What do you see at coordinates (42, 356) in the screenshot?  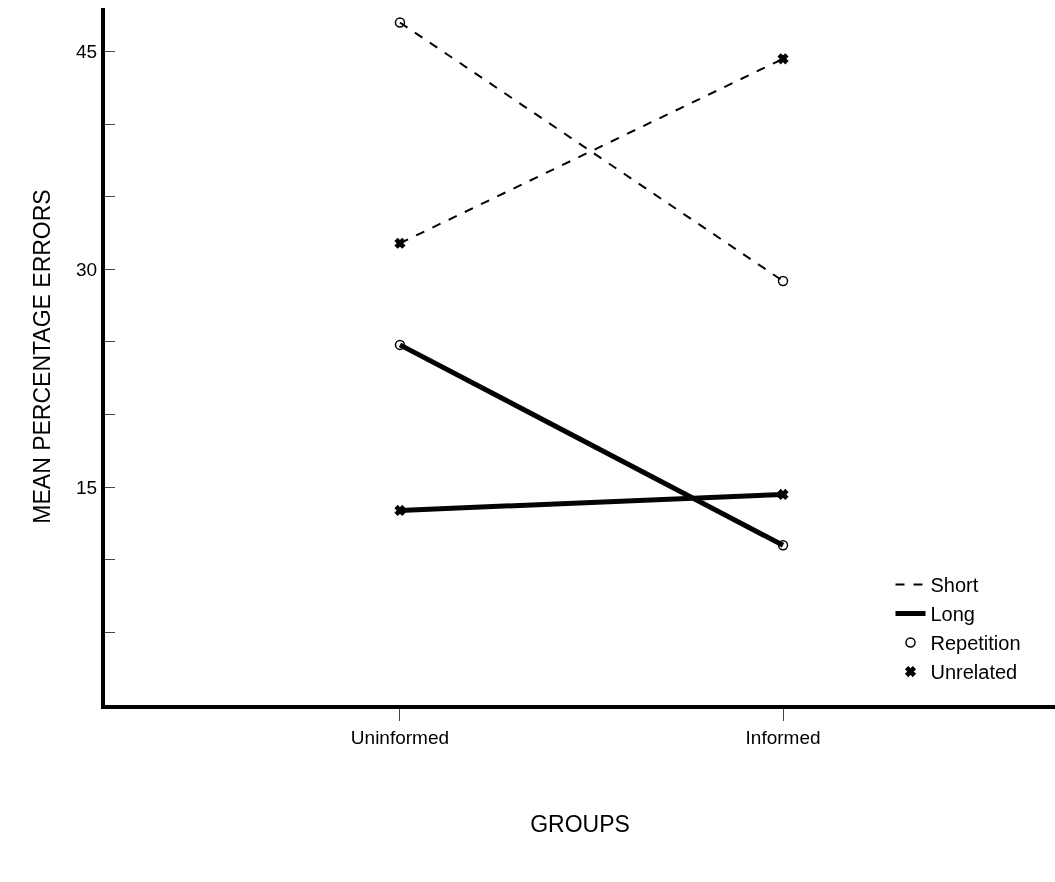 I see `y-axis-title: MEAN PERCENTAGE ERRORS` at bounding box center [42, 356].